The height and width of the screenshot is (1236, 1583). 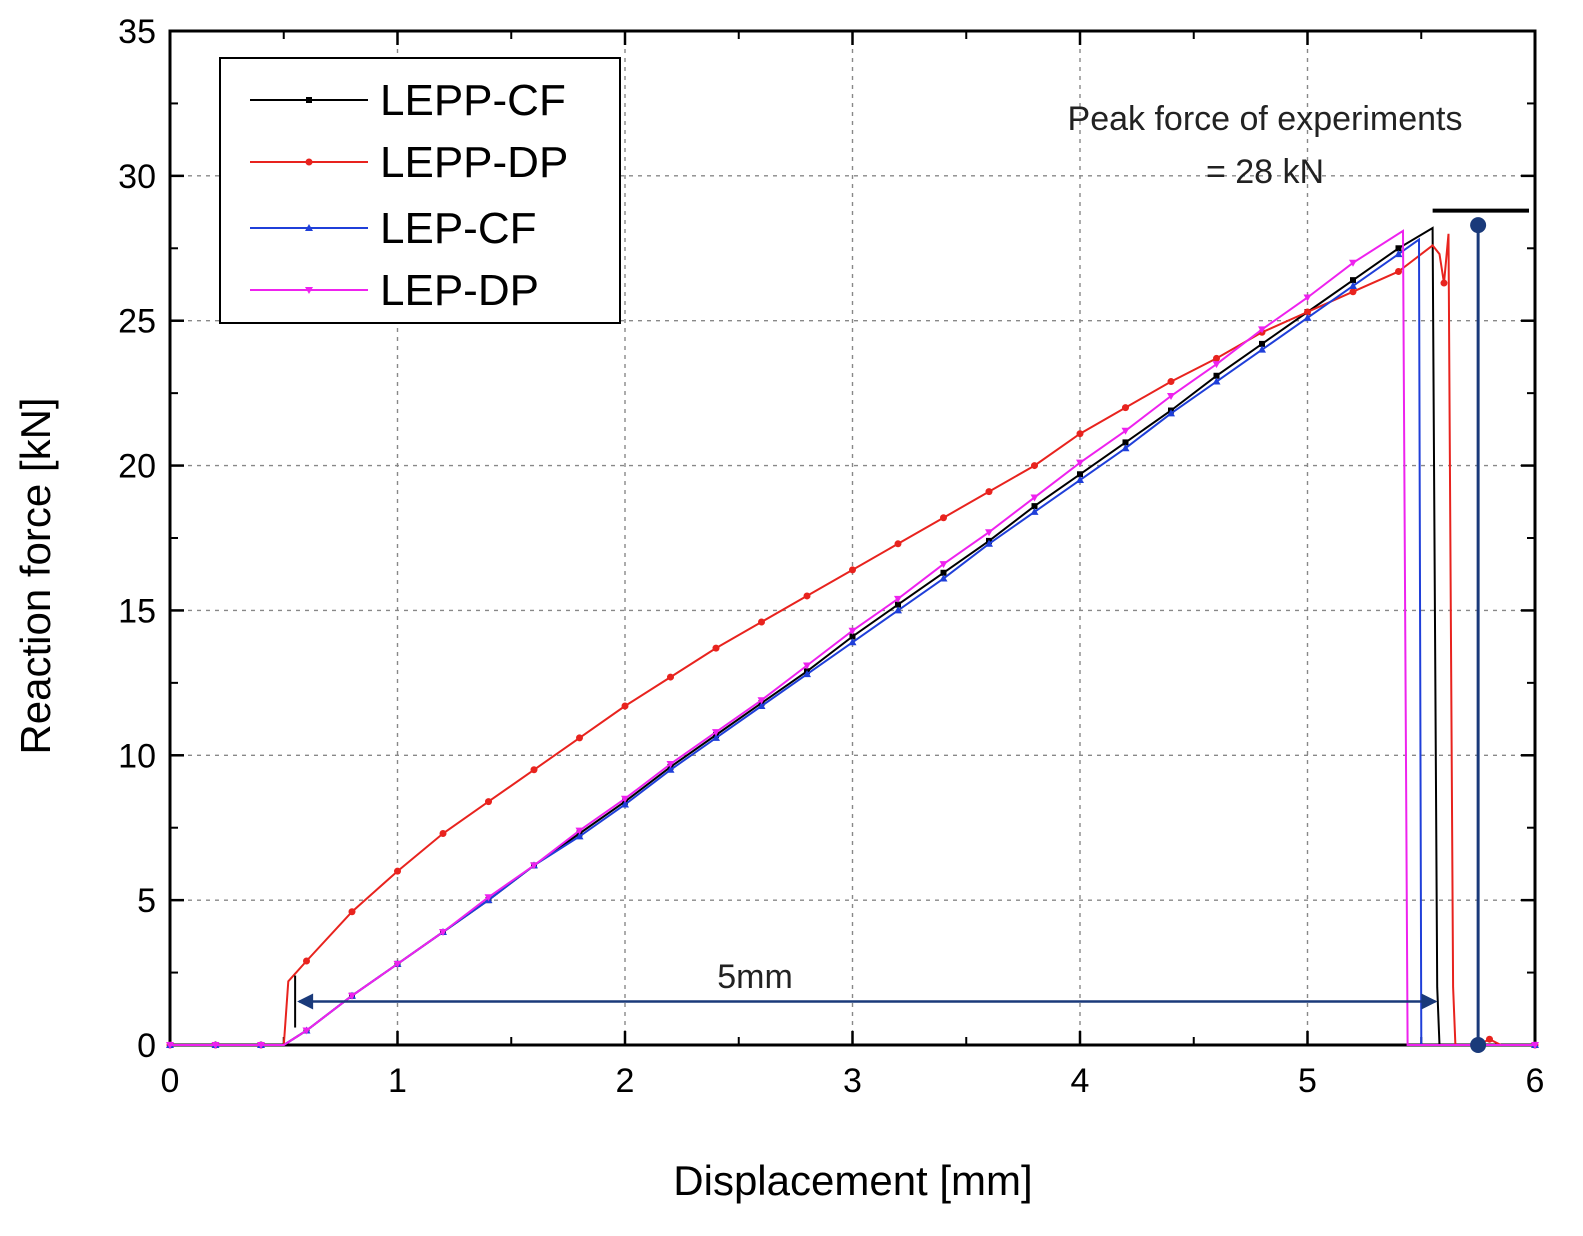 What do you see at coordinates (146, 901) in the screenshot?
I see `y-tick-label: 5` at bounding box center [146, 901].